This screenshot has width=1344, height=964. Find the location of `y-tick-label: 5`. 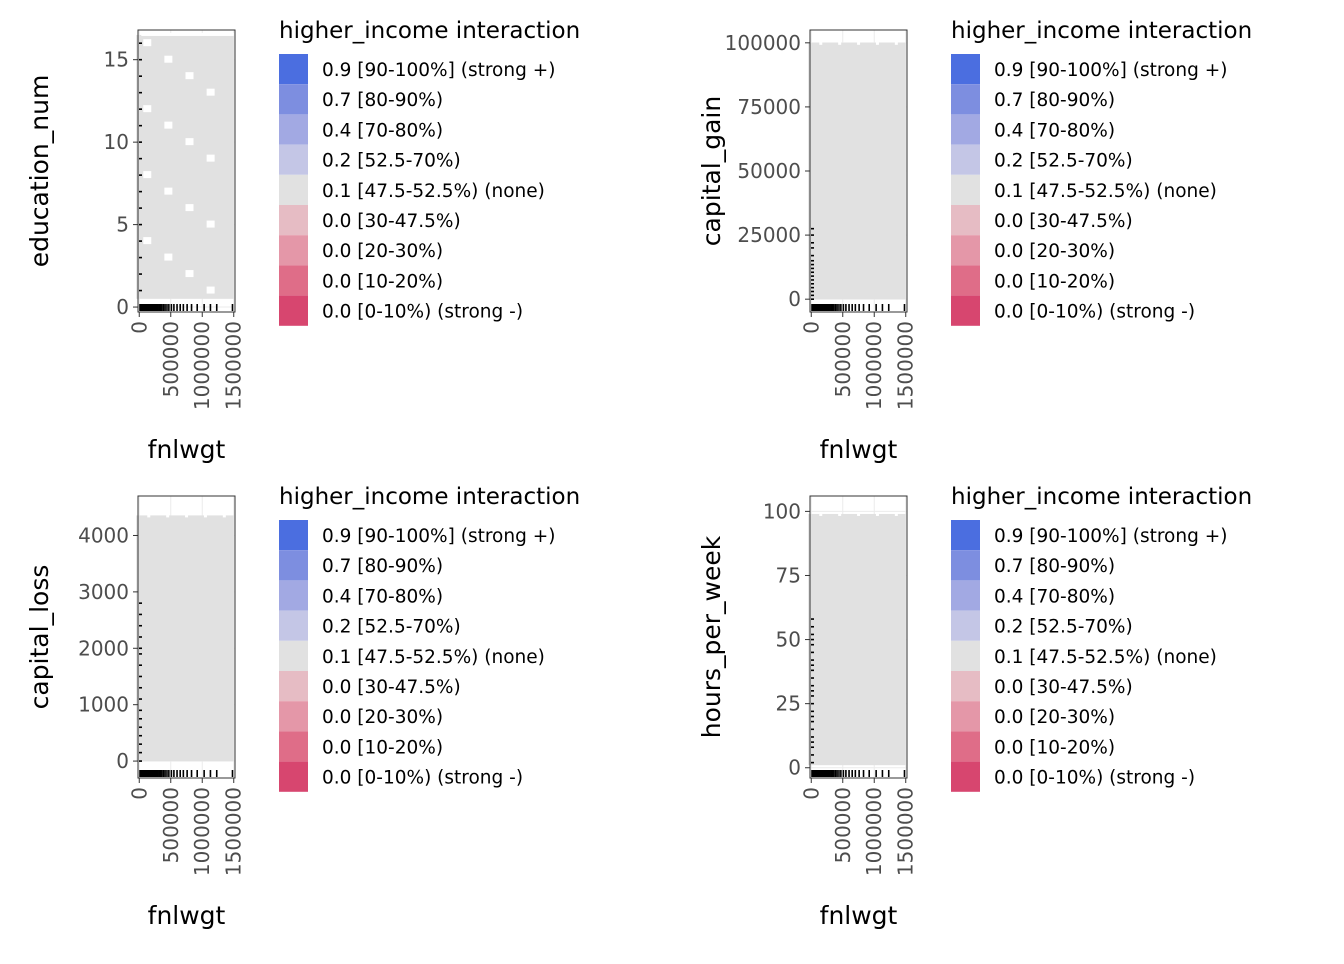

y-tick-label: 5 is located at coordinates (122, 225).